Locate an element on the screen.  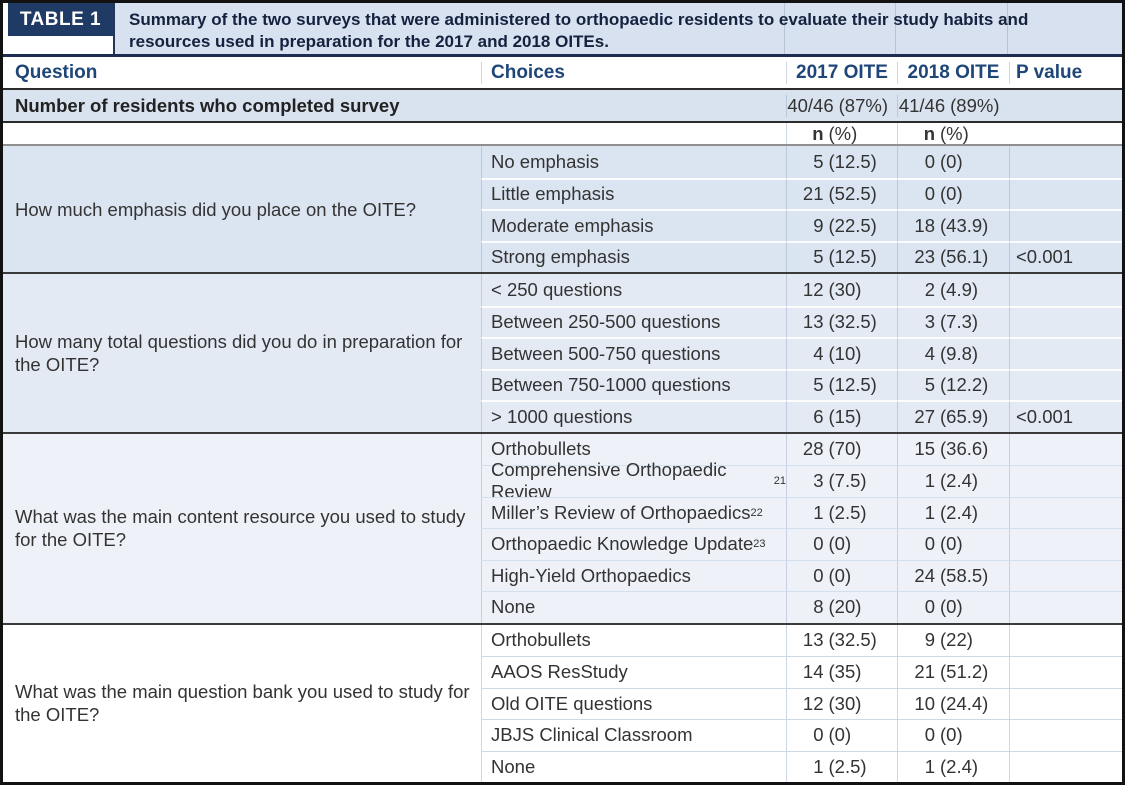
value-2018-cell: 27 (65.9) is located at coordinates (953, 416).